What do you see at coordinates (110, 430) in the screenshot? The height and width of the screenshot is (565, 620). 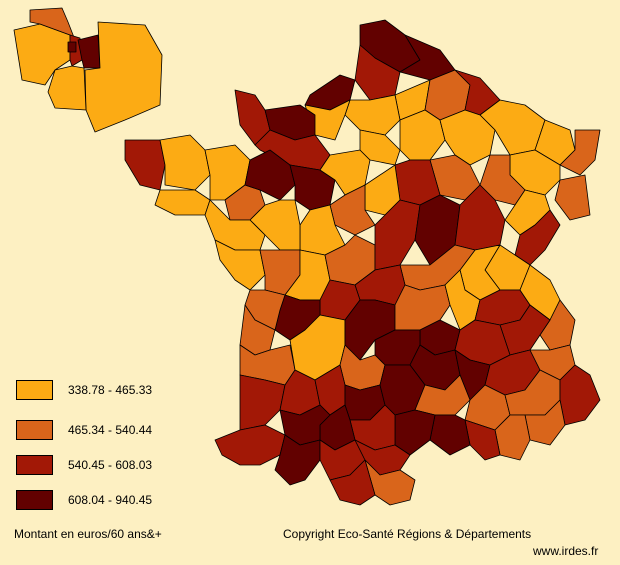 I see `legend-label: 465.34 - 540.44` at bounding box center [110, 430].